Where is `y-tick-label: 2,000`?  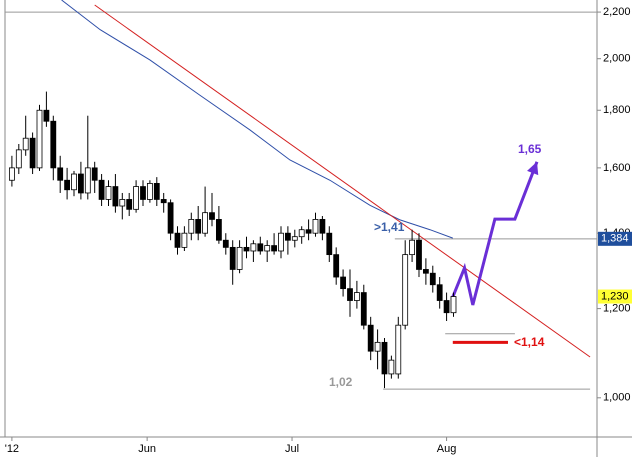
y-tick-label: 2,000 is located at coordinates (617, 59).